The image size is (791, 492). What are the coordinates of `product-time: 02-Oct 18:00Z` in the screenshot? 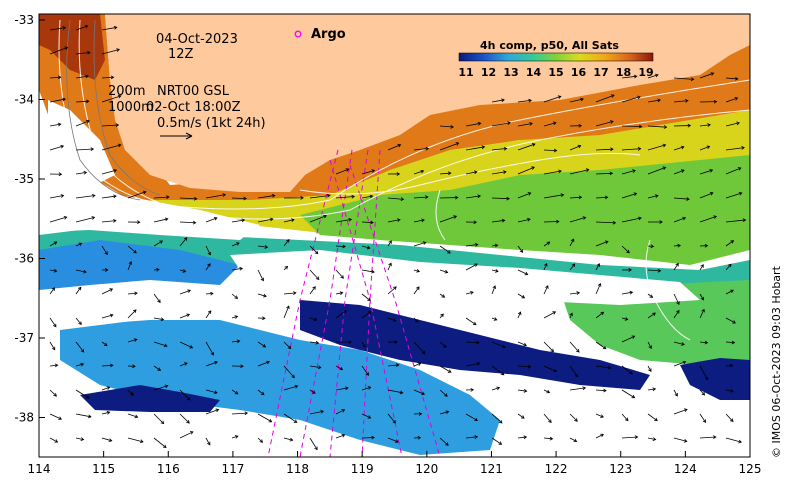 It's located at (193, 107).